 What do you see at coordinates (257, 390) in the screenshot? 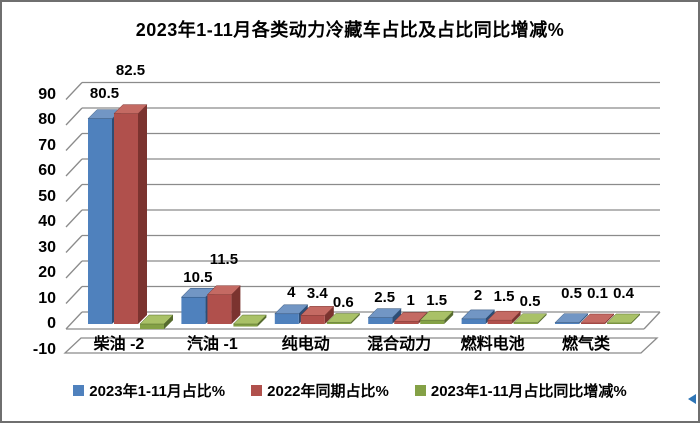
I see `legend-swatch-red` at bounding box center [257, 390].